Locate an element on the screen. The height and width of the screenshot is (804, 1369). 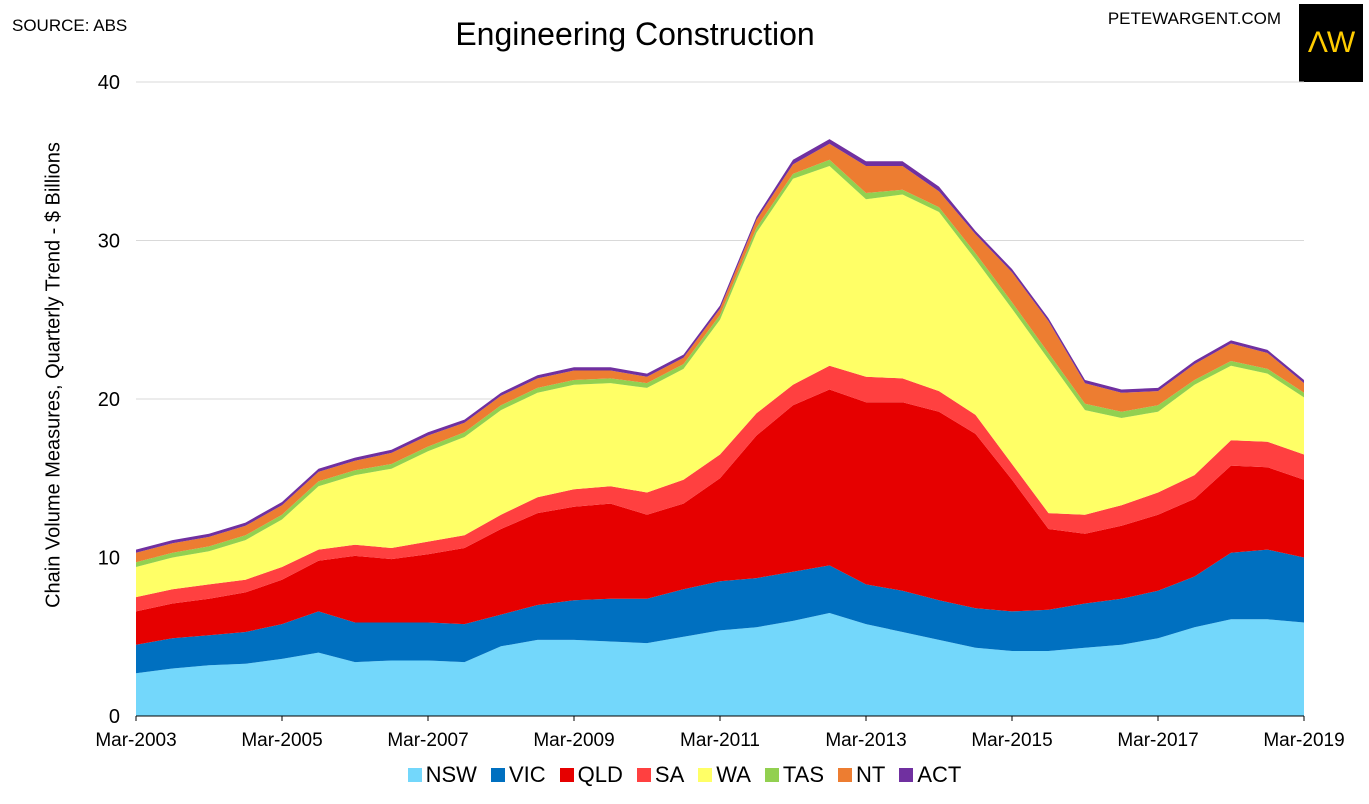
x-tick-label: Mar-2017 is located at coordinates (1157, 740).